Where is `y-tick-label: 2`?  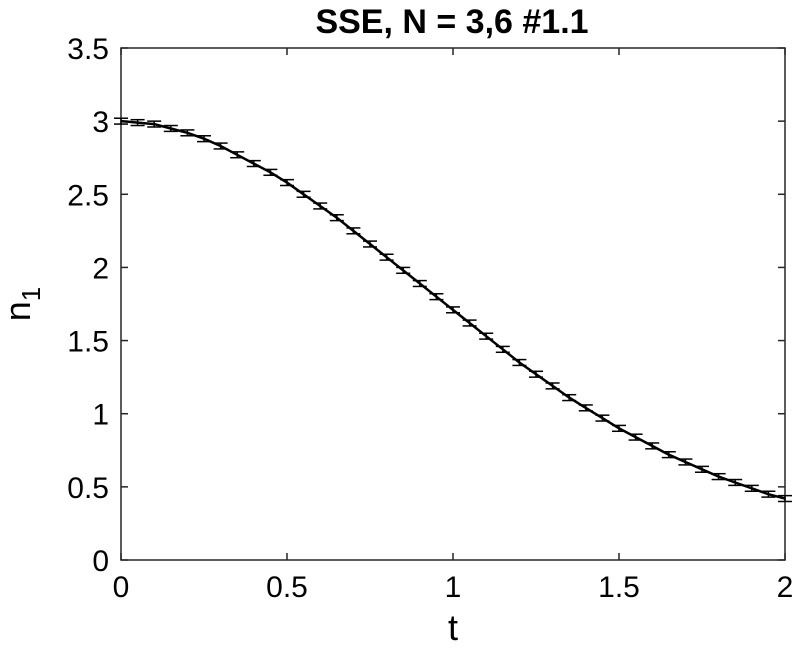 y-tick-label: 2 is located at coordinates (100, 268).